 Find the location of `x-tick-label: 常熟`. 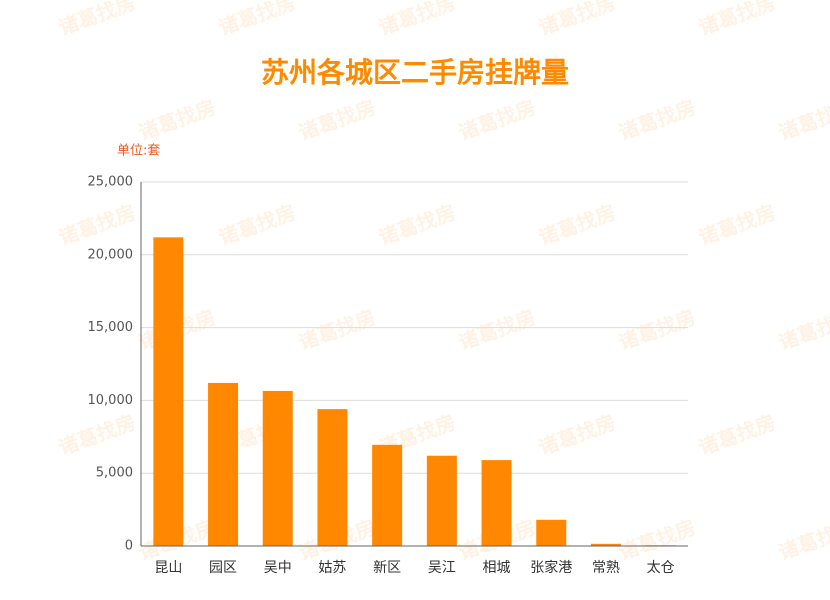

x-tick-label: 常熟 is located at coordinates (606, 568).